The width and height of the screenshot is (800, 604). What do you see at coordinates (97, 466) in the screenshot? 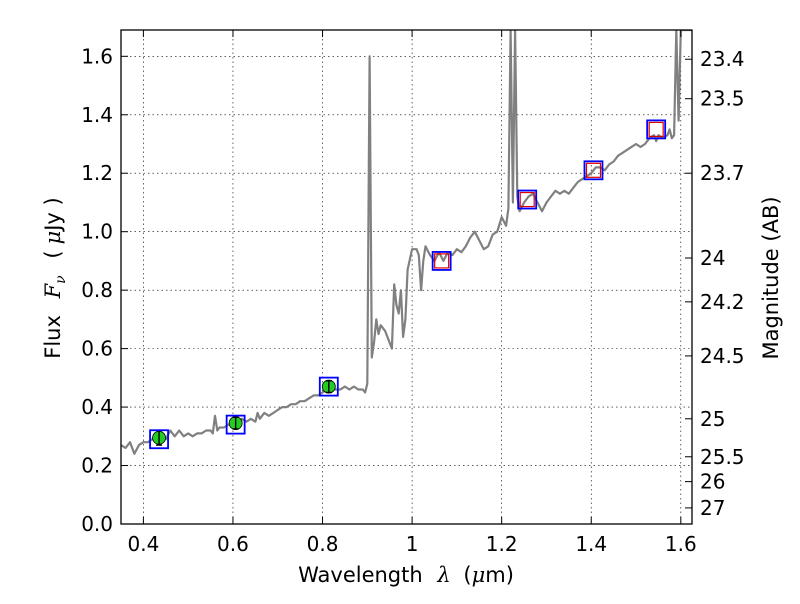
I see `y-tick-label: 0.2` at bounding box center [97, 466].